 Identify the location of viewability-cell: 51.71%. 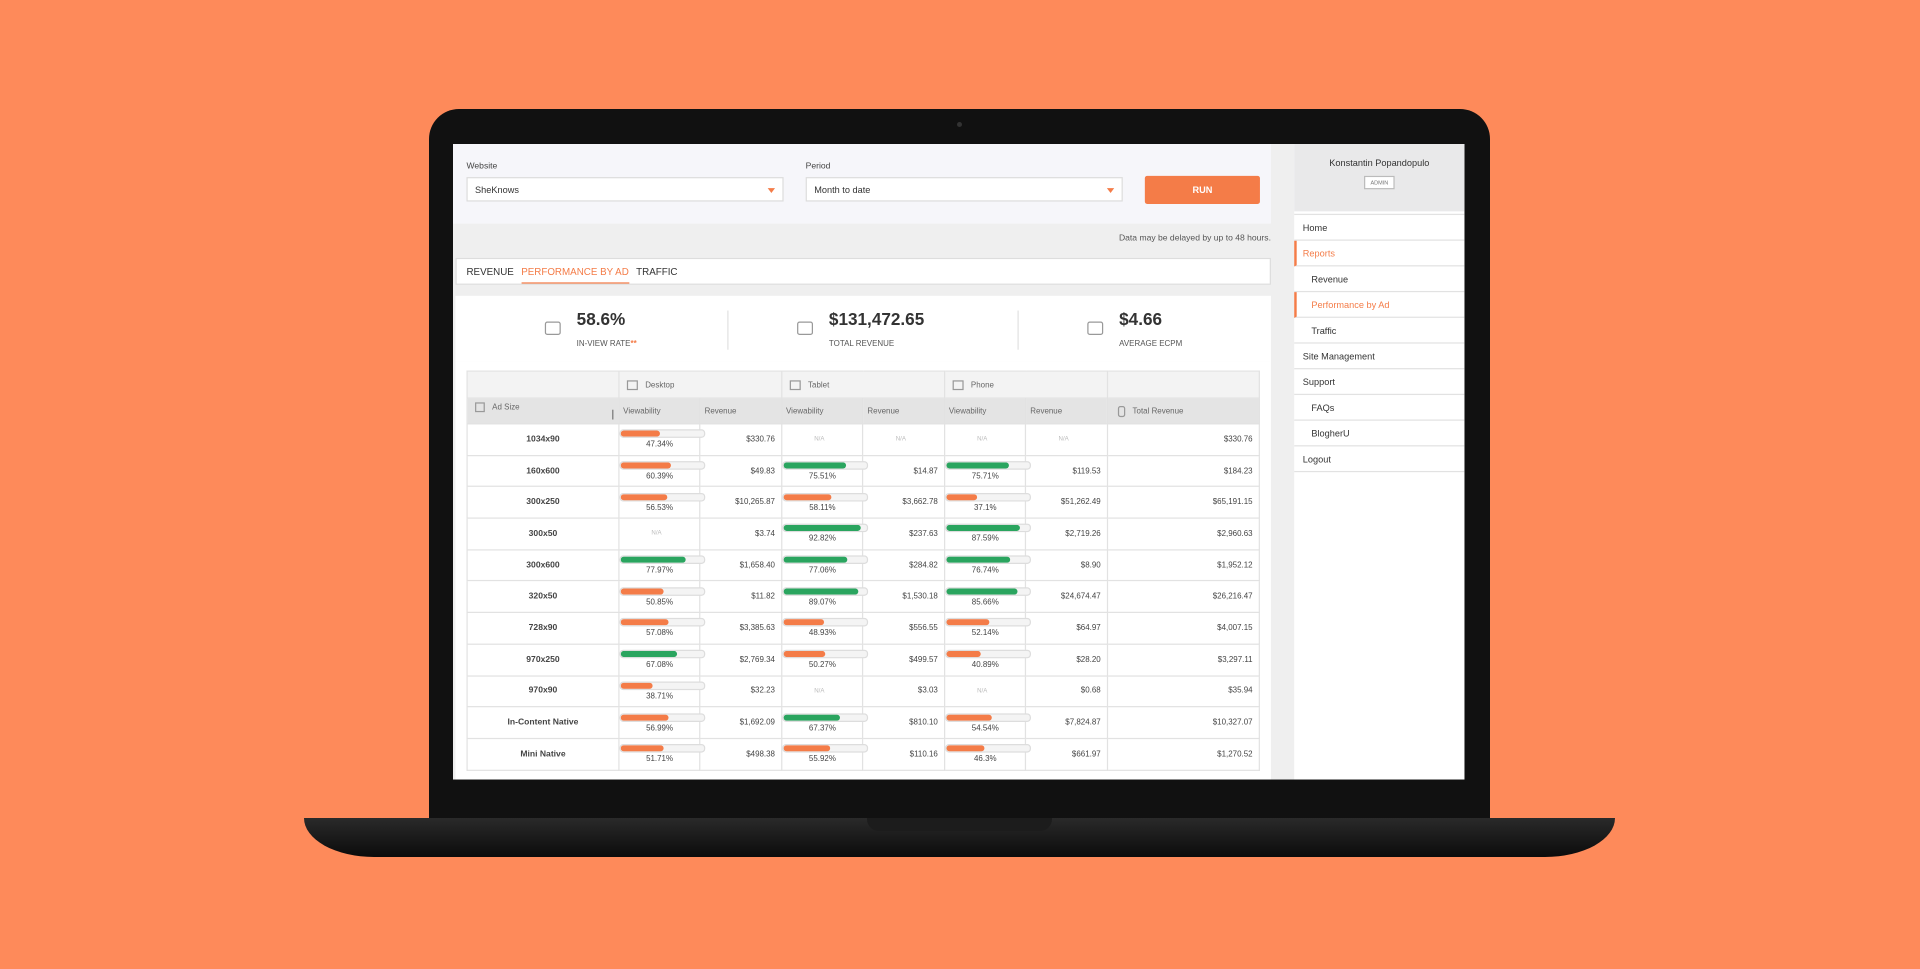
(662, 754).